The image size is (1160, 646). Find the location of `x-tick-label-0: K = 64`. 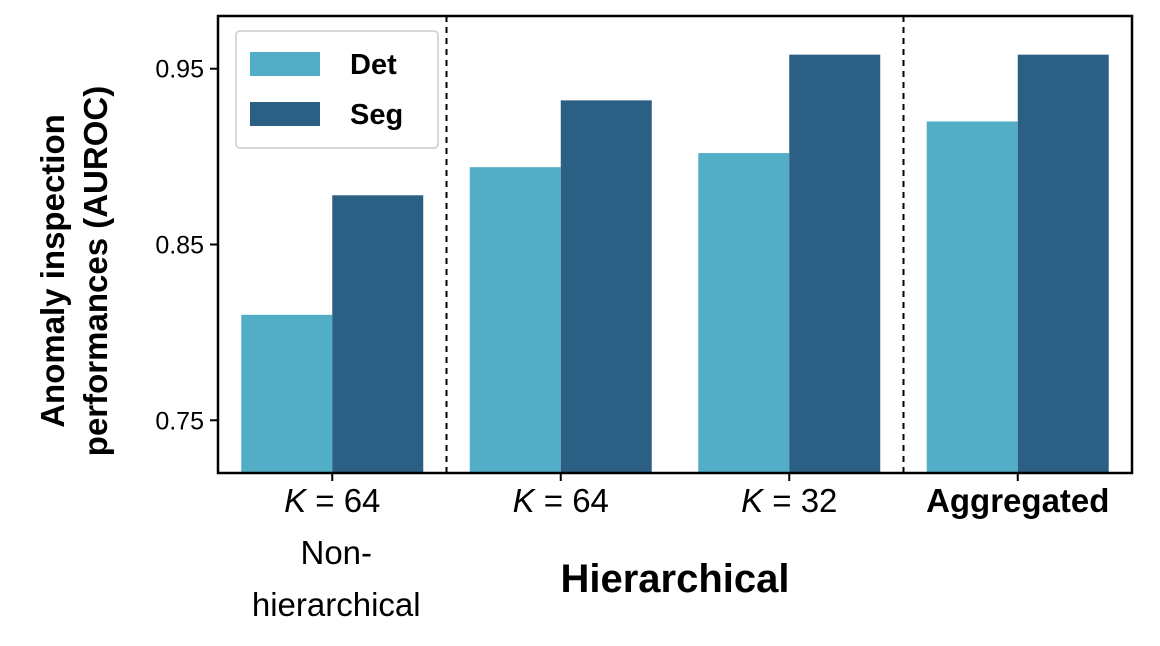

x-tick-label-0: K = 64 is located at coordinates (332, 500).